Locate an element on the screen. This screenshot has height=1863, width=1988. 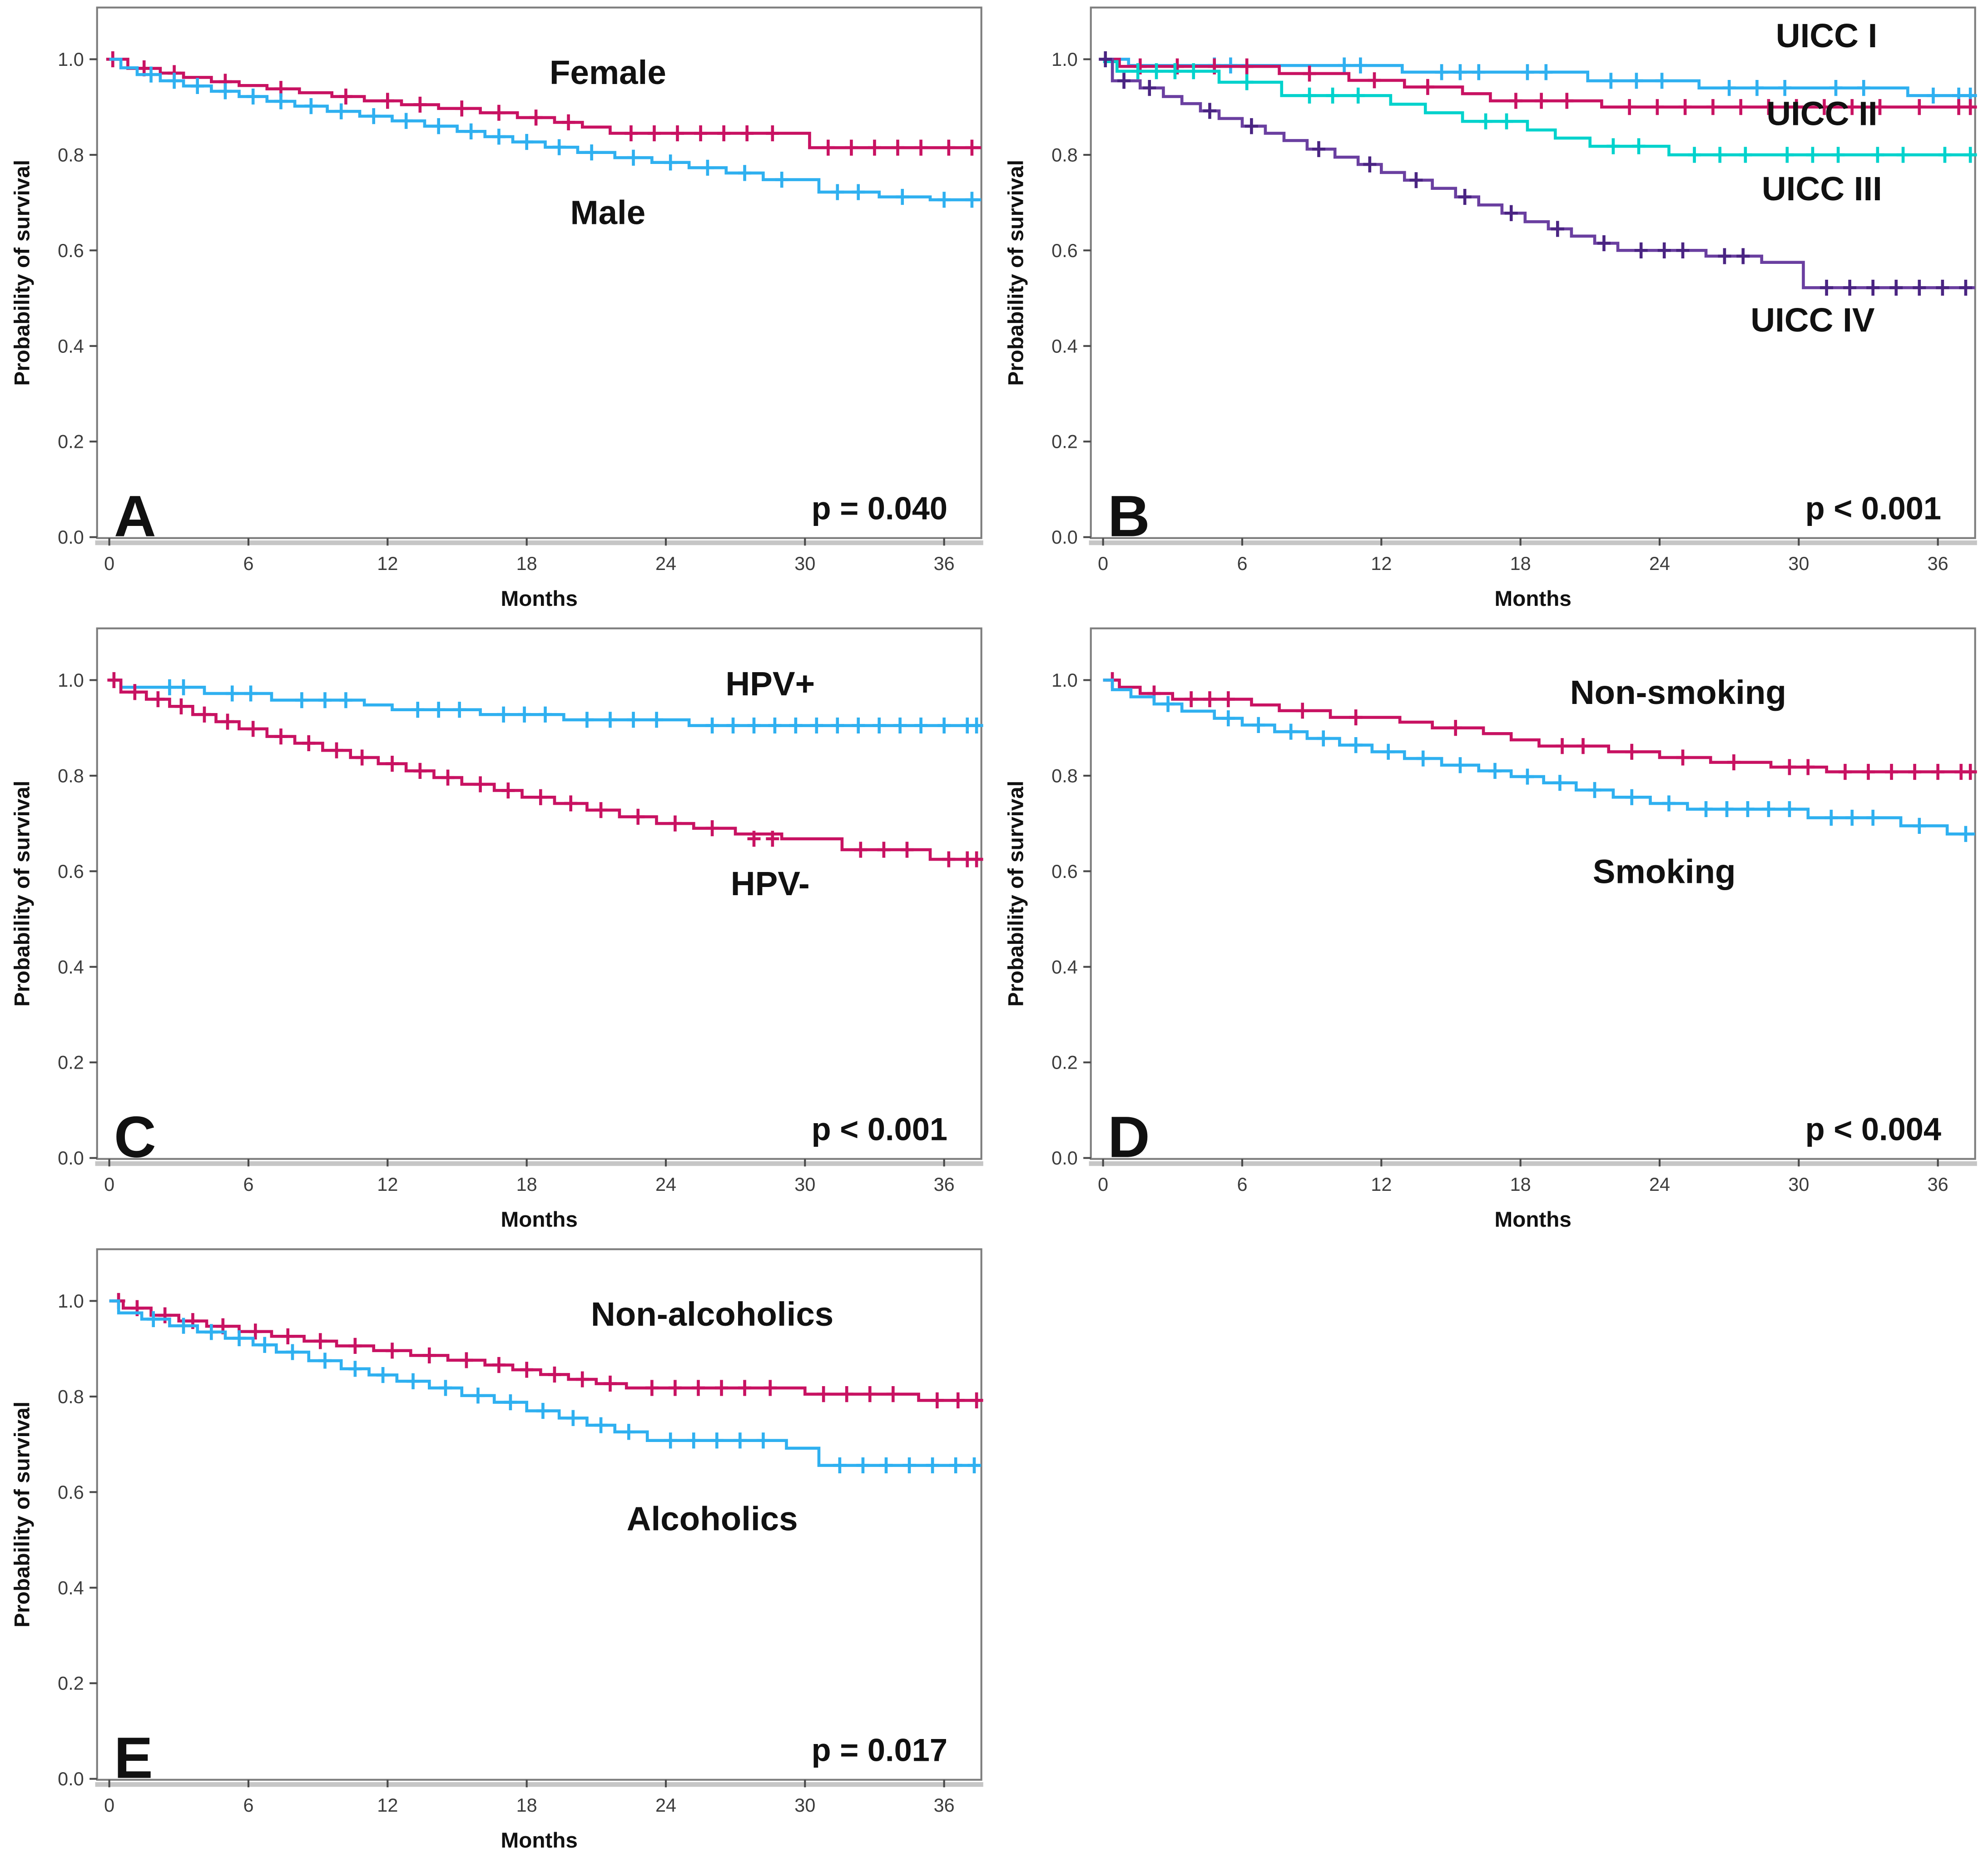
panel-letter: E is located at coordinates (133, 1759).